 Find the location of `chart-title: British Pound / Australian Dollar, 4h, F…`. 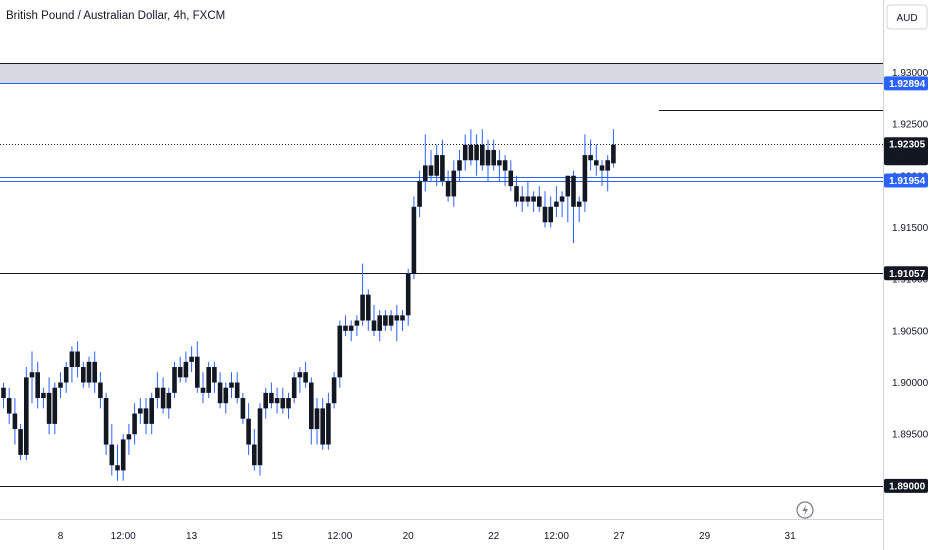

chart-title: British Pound / Australian Dollar, 4h, F… is located at coordinates (116, 16).